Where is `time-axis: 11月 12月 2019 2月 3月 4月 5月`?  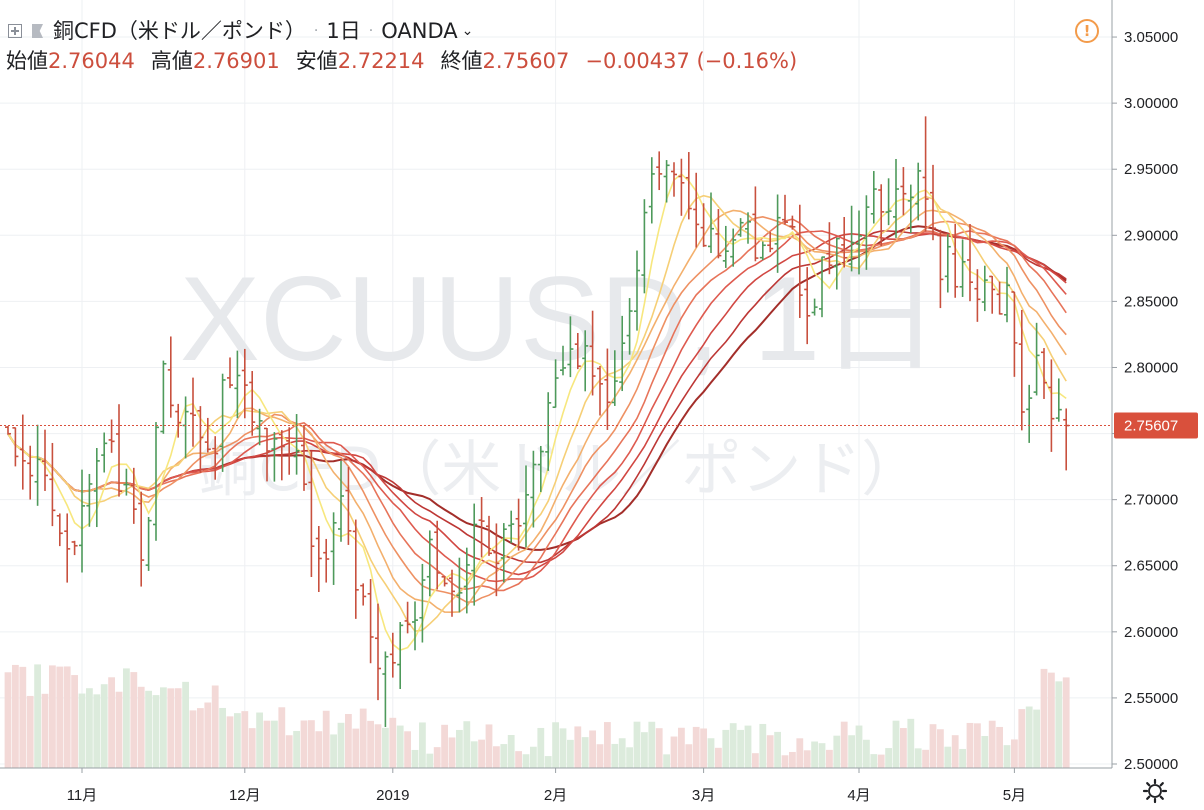
time-axis: 11月 12月 2019 2月 3月 4月 5月 is located at coordinates (546, 786).